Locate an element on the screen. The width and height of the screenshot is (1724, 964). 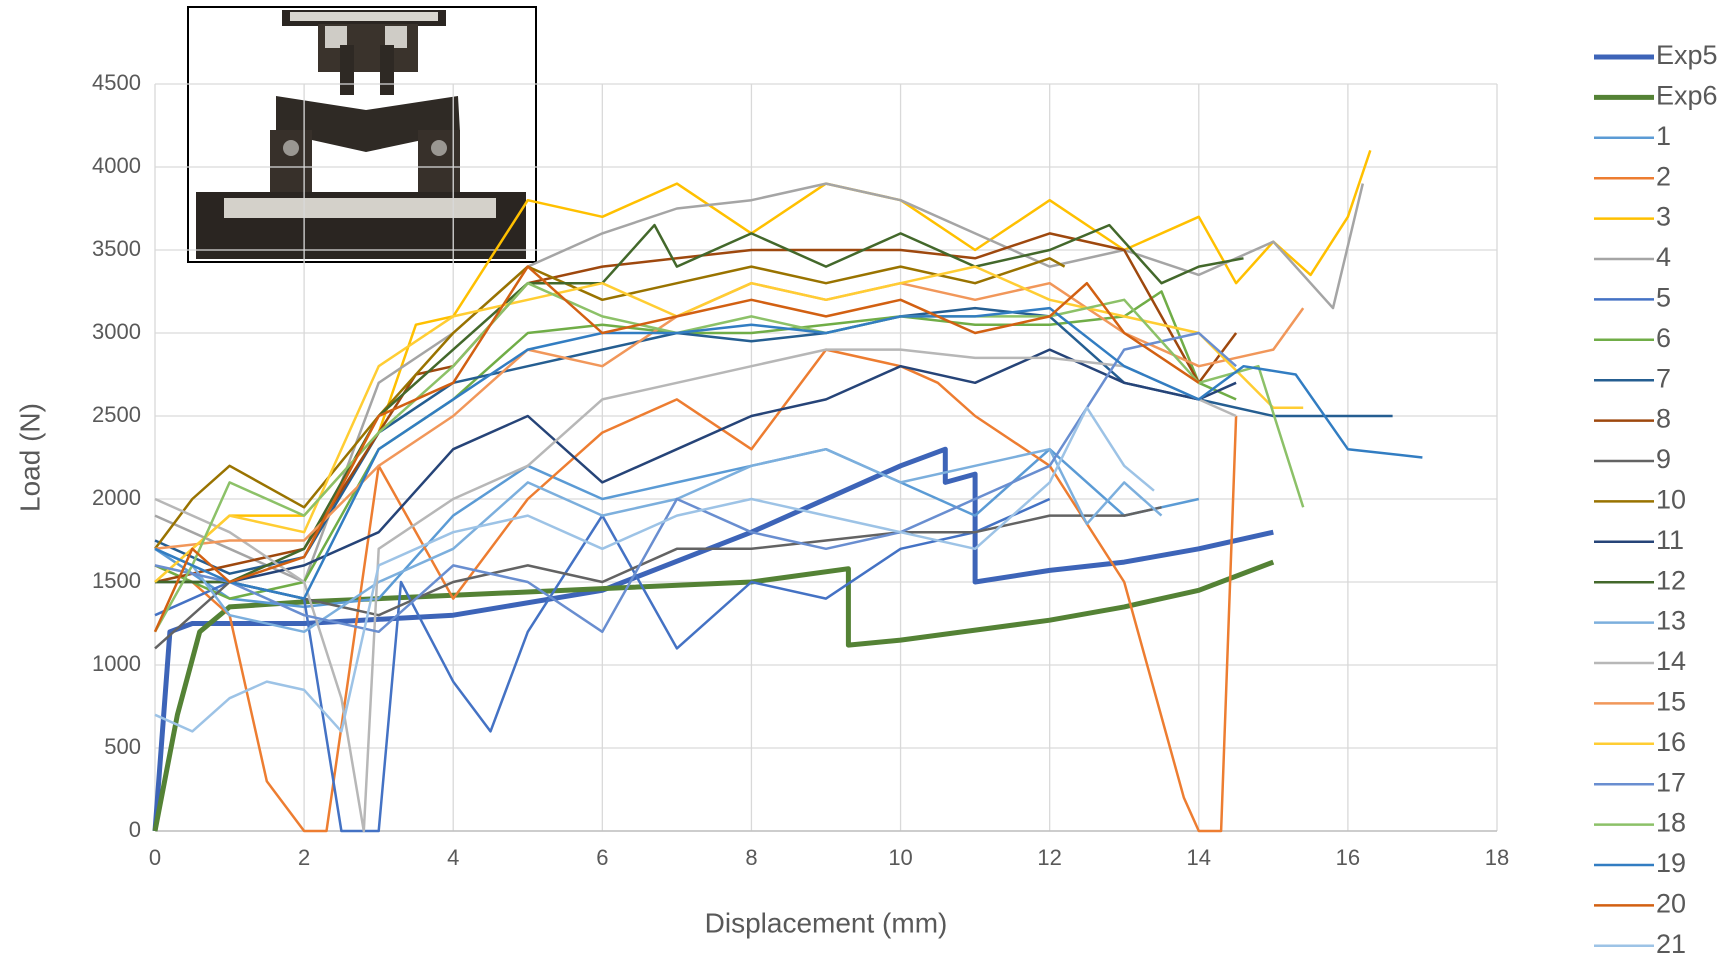
y-tick-label: 2500 is located at coordinates (116, 414).